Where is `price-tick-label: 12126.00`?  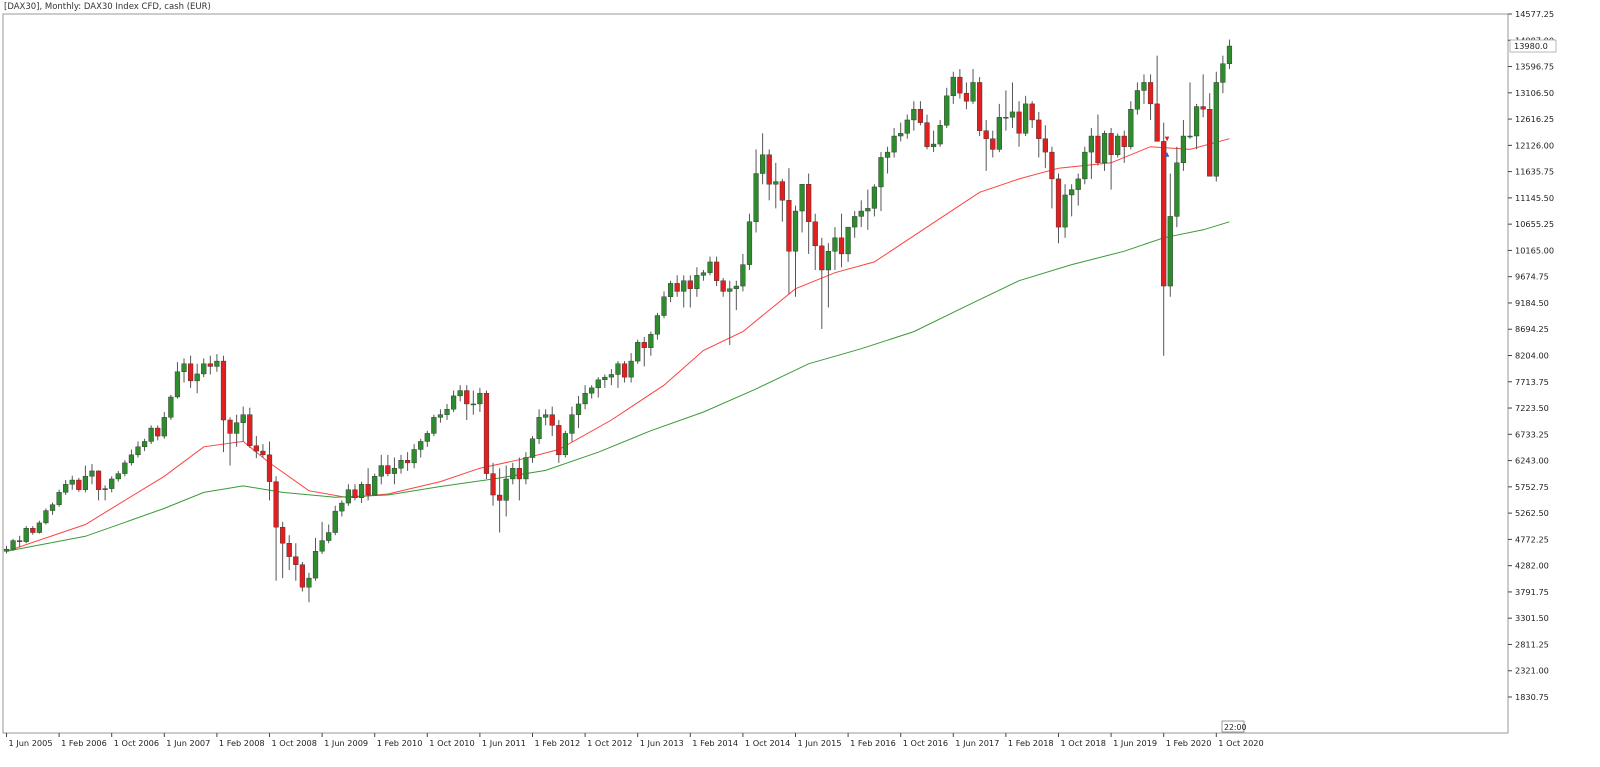 price-tick-label: 12126.00 is located at coordinates (1534, 145).